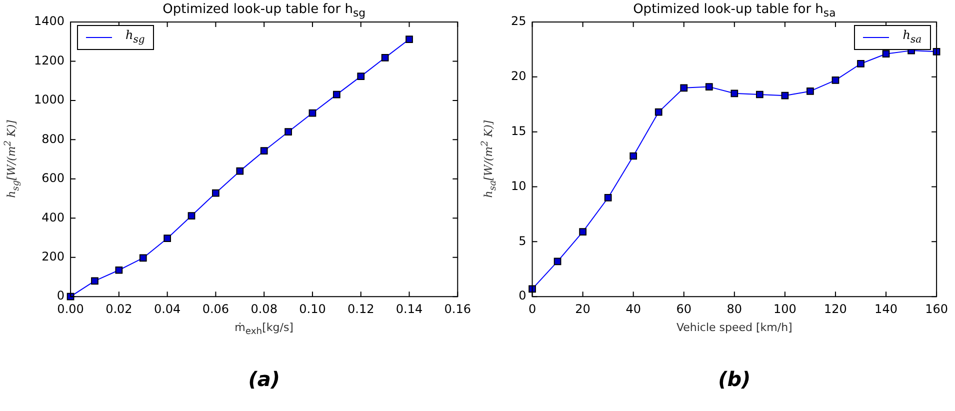 This screenshot has width=955, height=411. Describe the element at coordinates (936, 309) in the screenshot. I see `x-tick-label: 160` at that location.